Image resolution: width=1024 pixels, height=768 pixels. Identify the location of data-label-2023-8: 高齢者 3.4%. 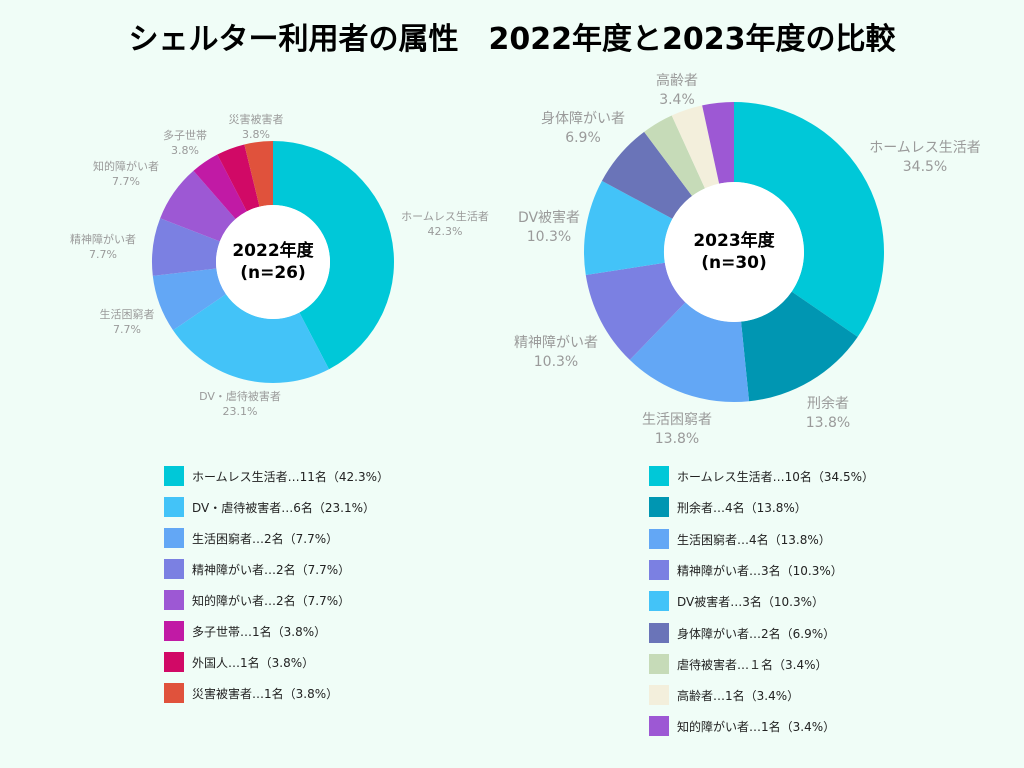
(677, 90).